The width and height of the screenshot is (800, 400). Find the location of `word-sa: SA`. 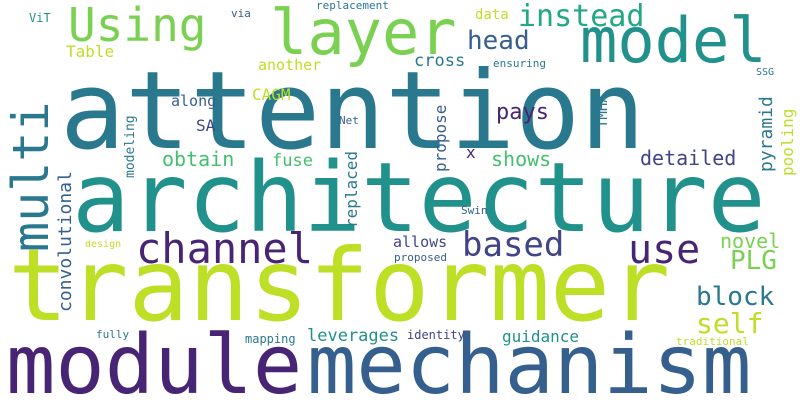

word-sa: SA is located at coordinates (206, 125).